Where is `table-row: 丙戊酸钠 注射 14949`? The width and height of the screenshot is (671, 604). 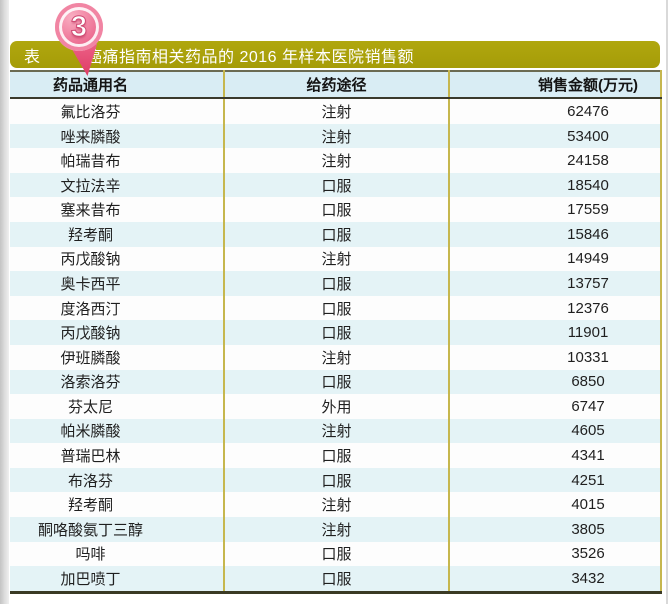 table-row: 丙戊酸钠 注射 14949 is located at coordinates (335, 259).